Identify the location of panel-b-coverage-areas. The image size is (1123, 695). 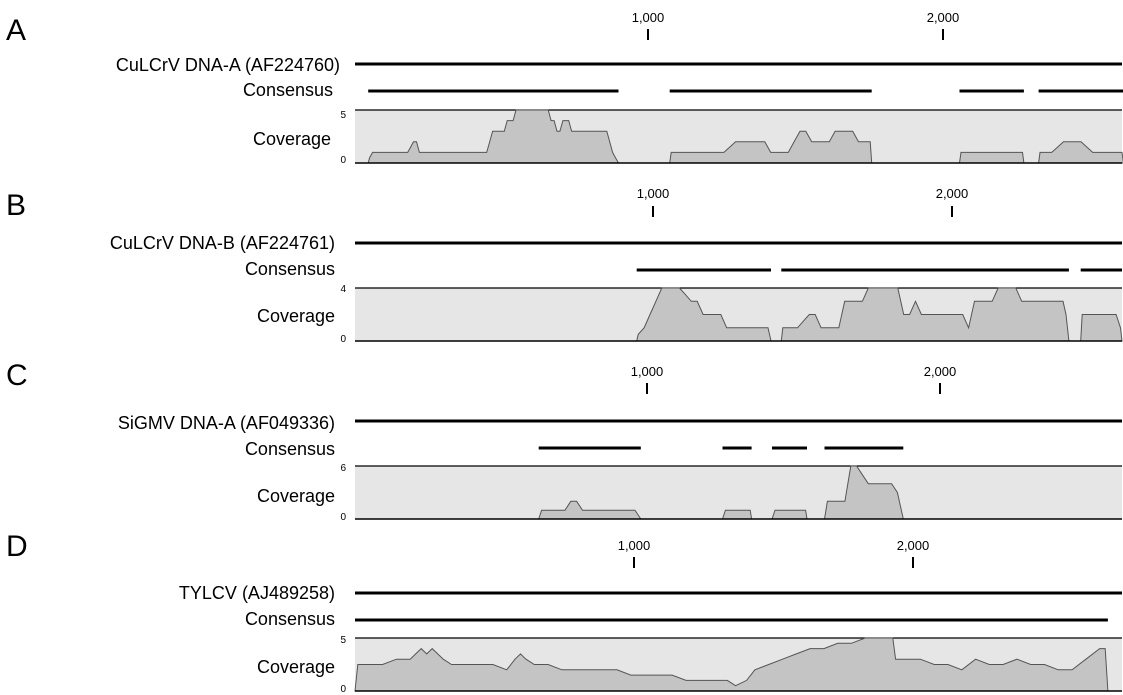
(879, 314).